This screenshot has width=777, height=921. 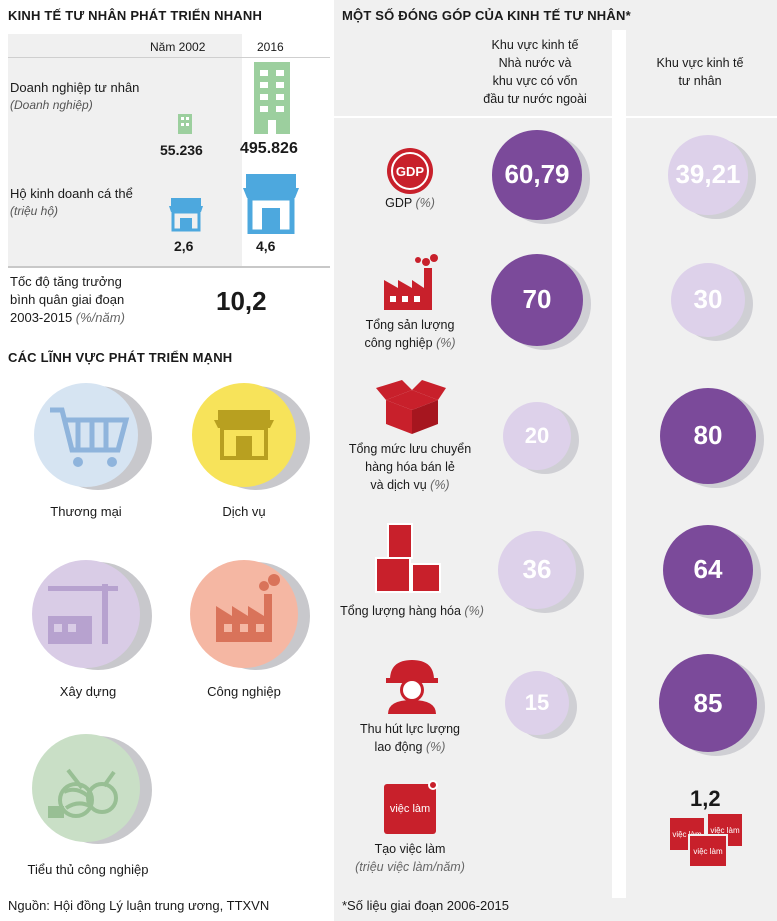 I want to click on row-goods-unit: (%), so click(x=474, y=611).